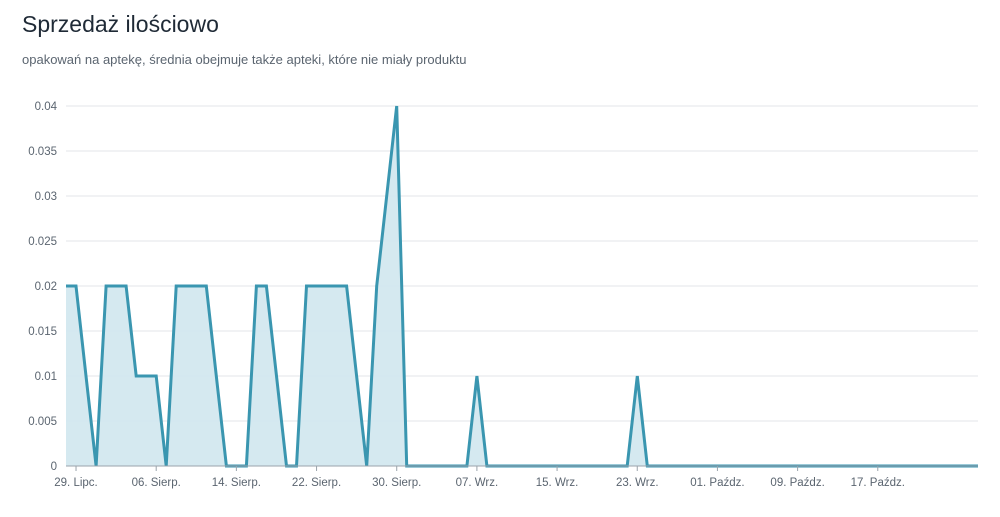  Describe the element at coordinates (637, 483) in the screenshot. I see `x-tick-label: 23. Wrz.` at that location.